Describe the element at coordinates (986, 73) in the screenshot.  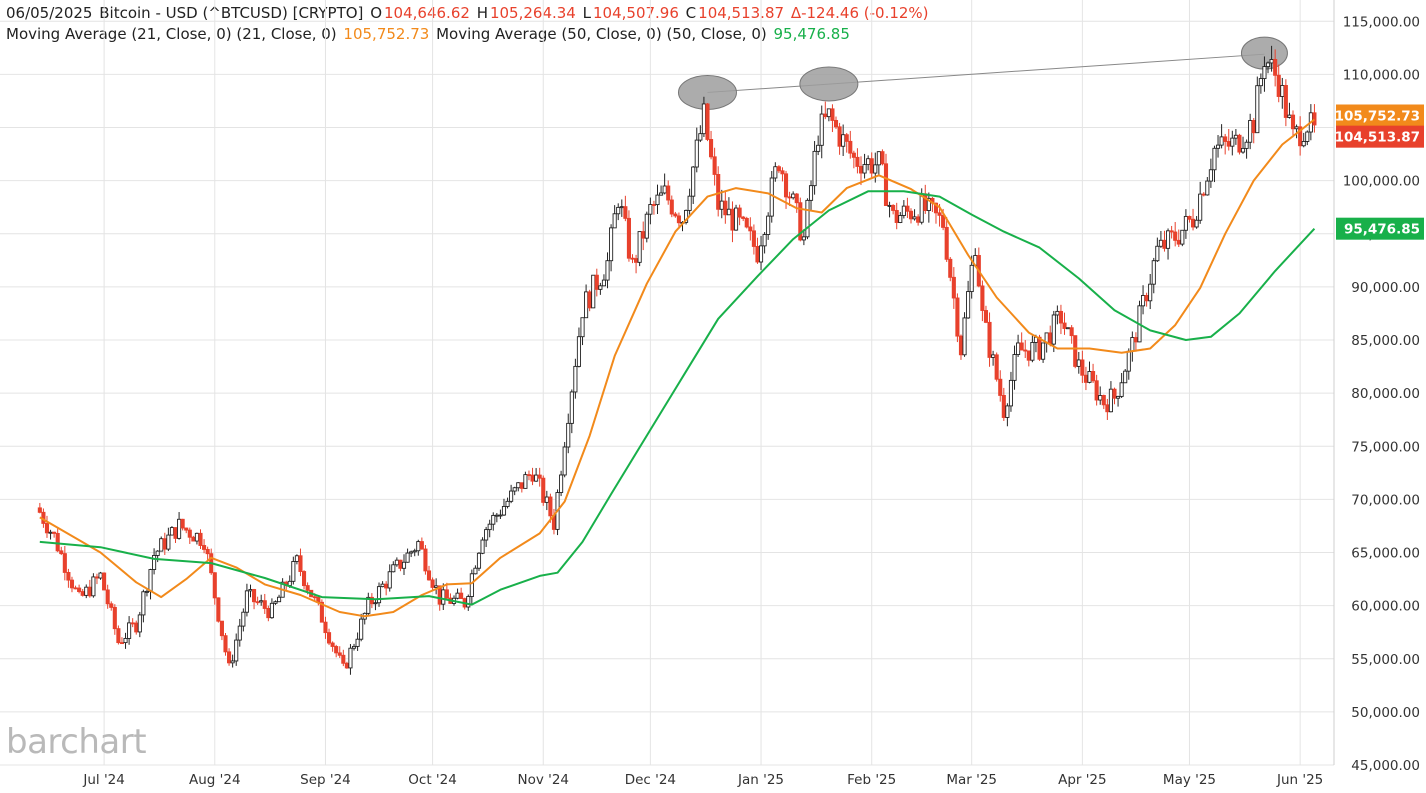
I see `trendline` at that location.